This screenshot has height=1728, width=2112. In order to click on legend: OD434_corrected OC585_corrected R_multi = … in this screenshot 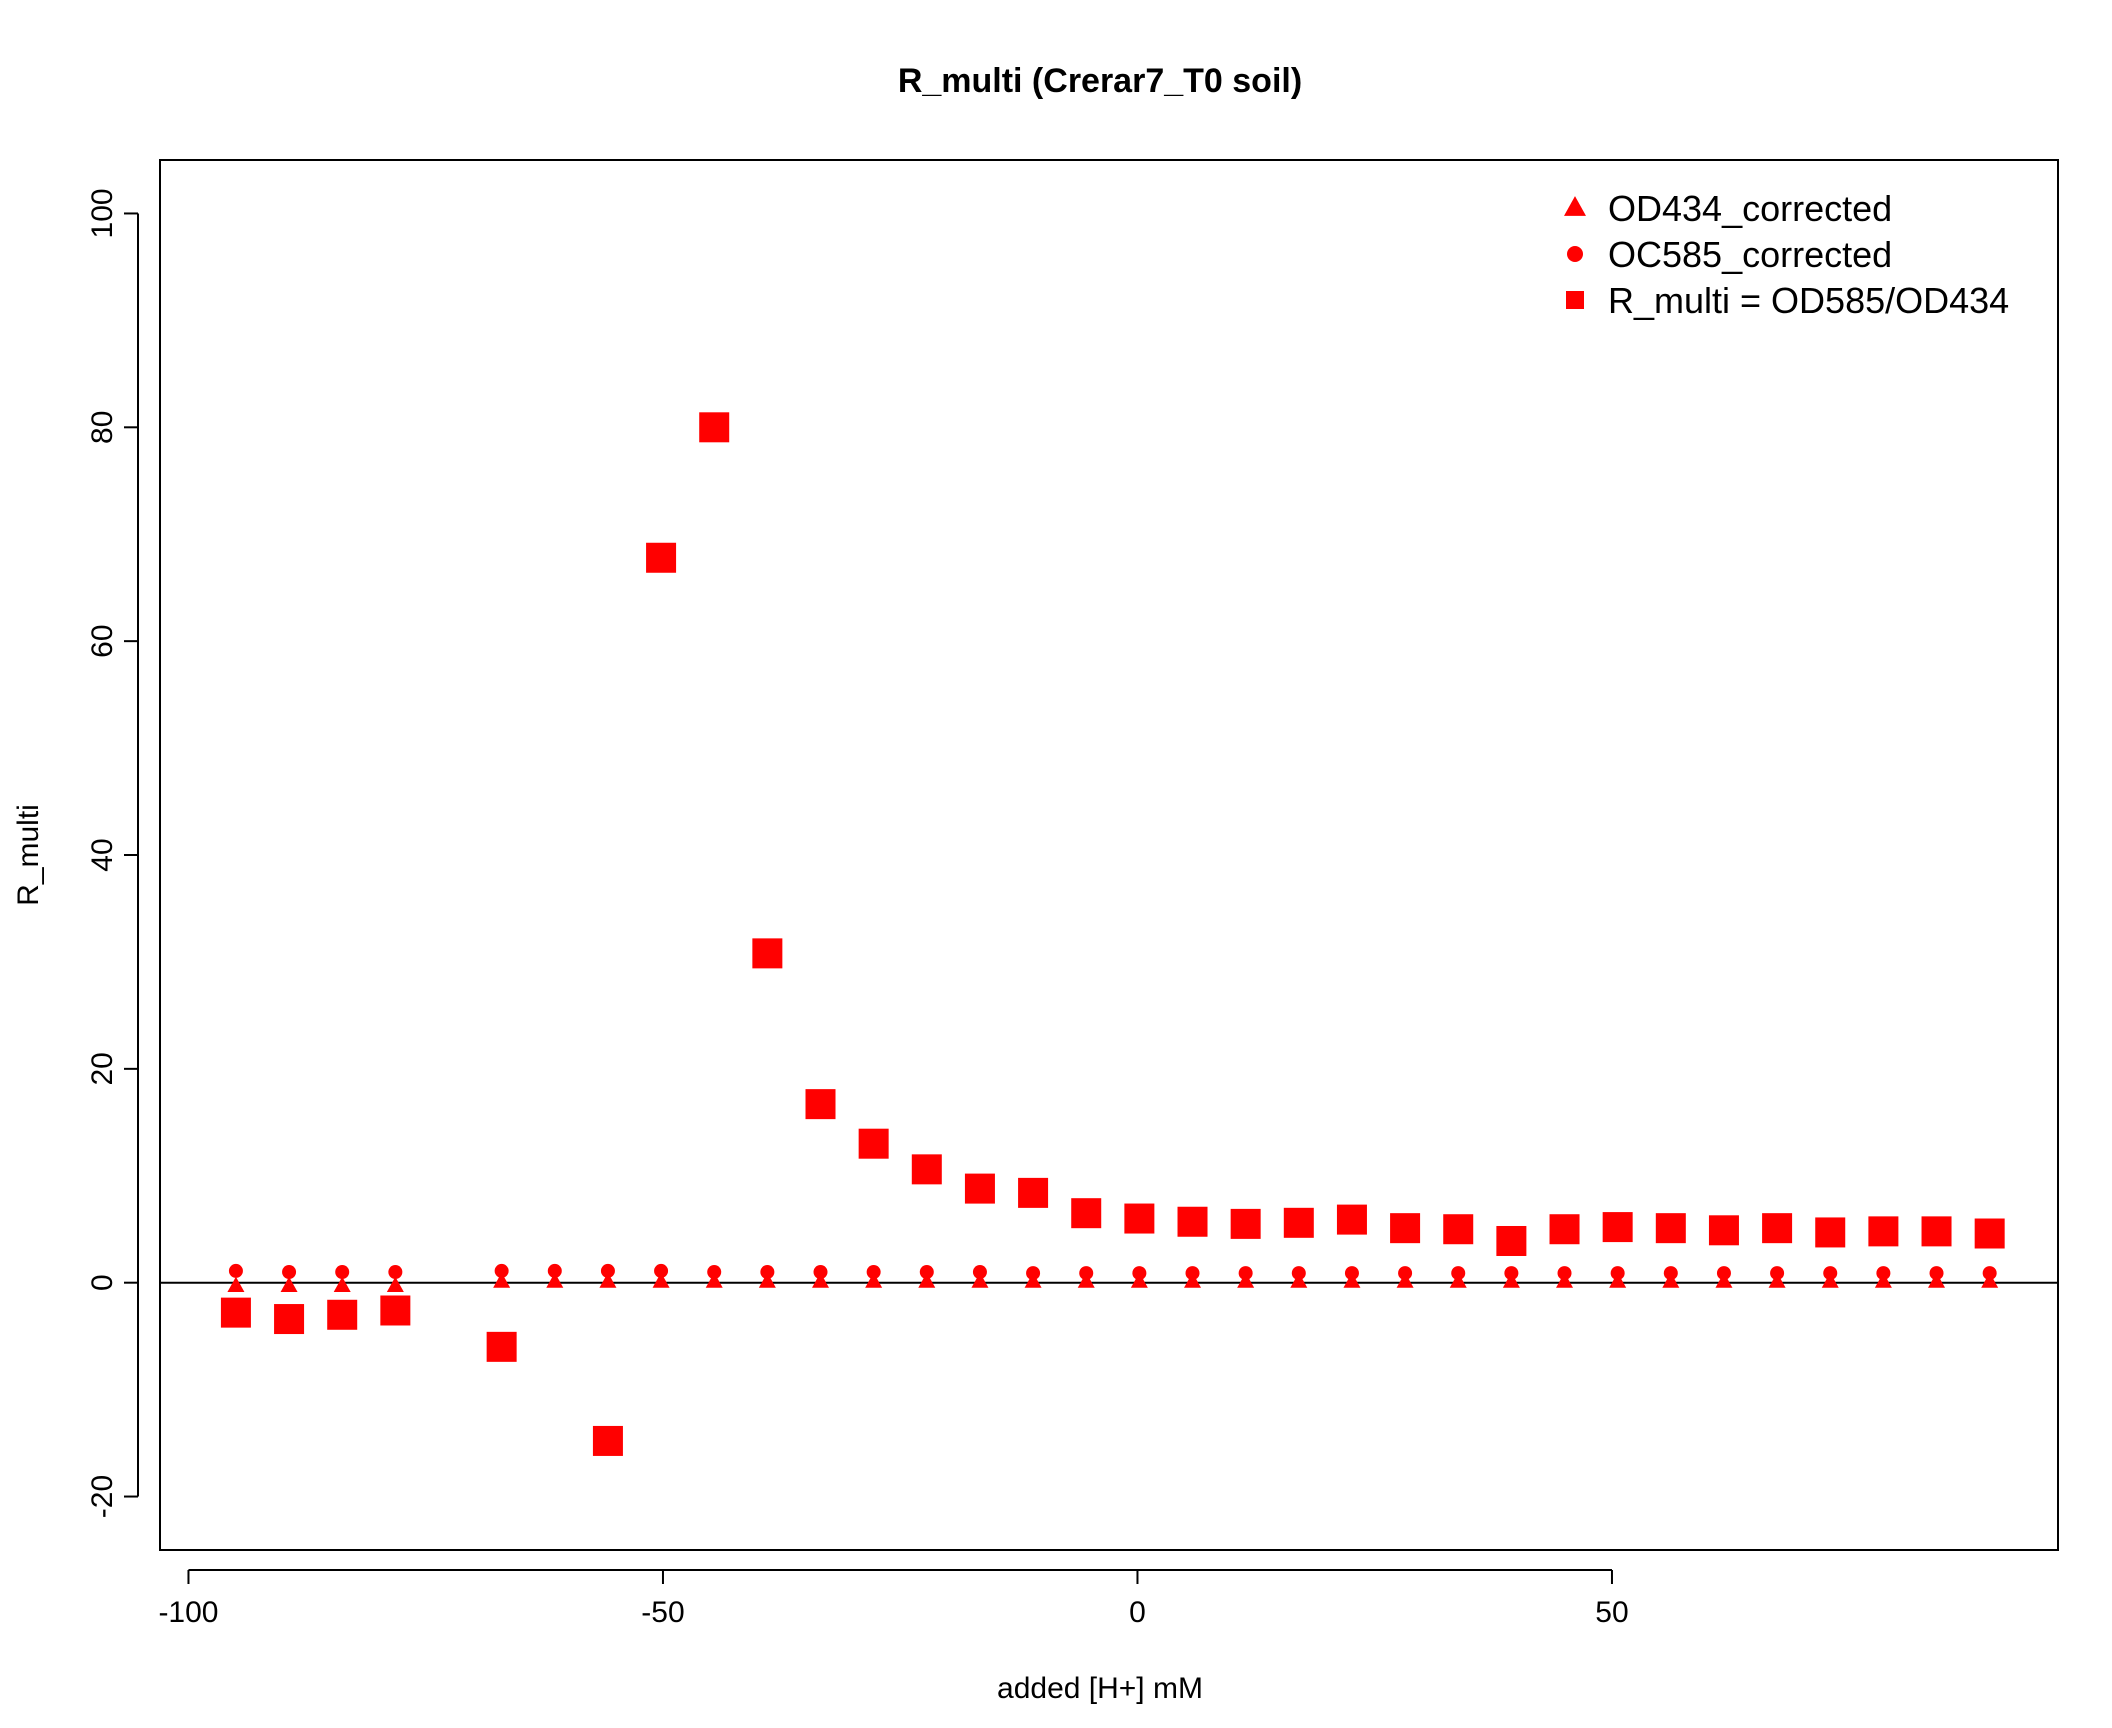, I will do `click(1786, 254)`.